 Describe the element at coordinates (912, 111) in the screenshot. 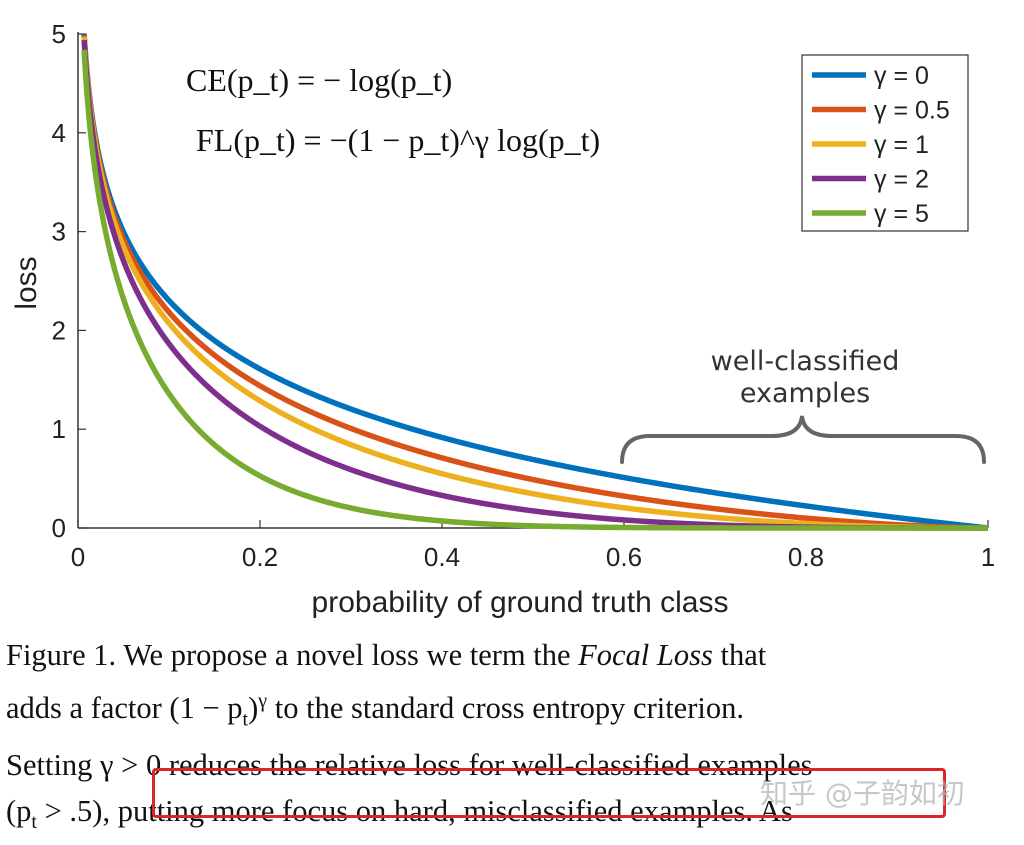

I see `legend-entry: γ = 0.5` at that location.